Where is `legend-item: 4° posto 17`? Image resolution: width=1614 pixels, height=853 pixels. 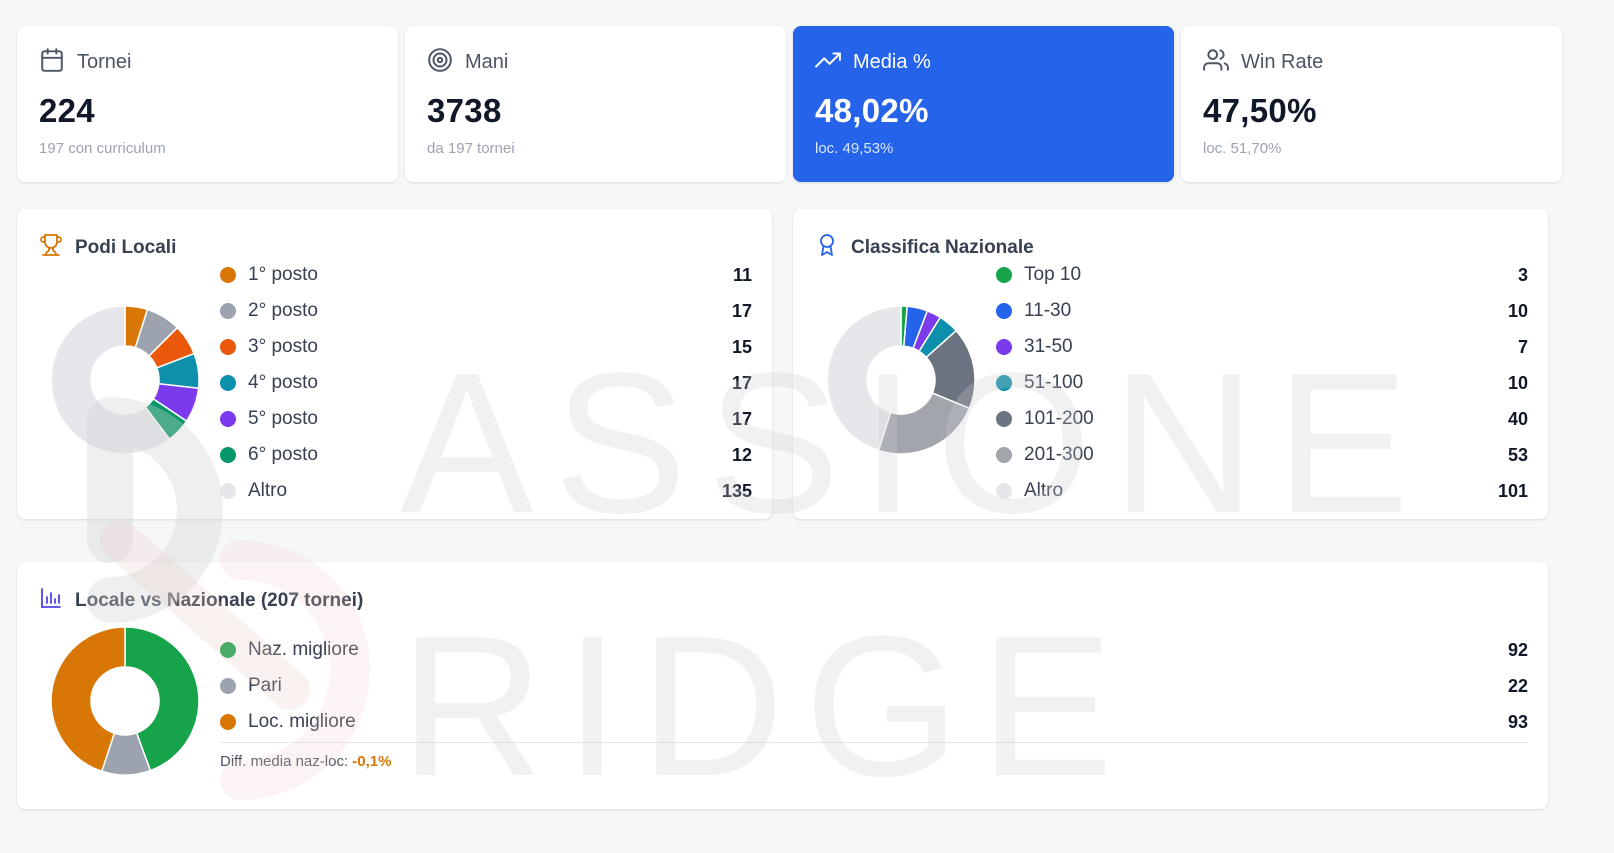
legend-item: 4° posto 17 is located at coordinates (486, 383).